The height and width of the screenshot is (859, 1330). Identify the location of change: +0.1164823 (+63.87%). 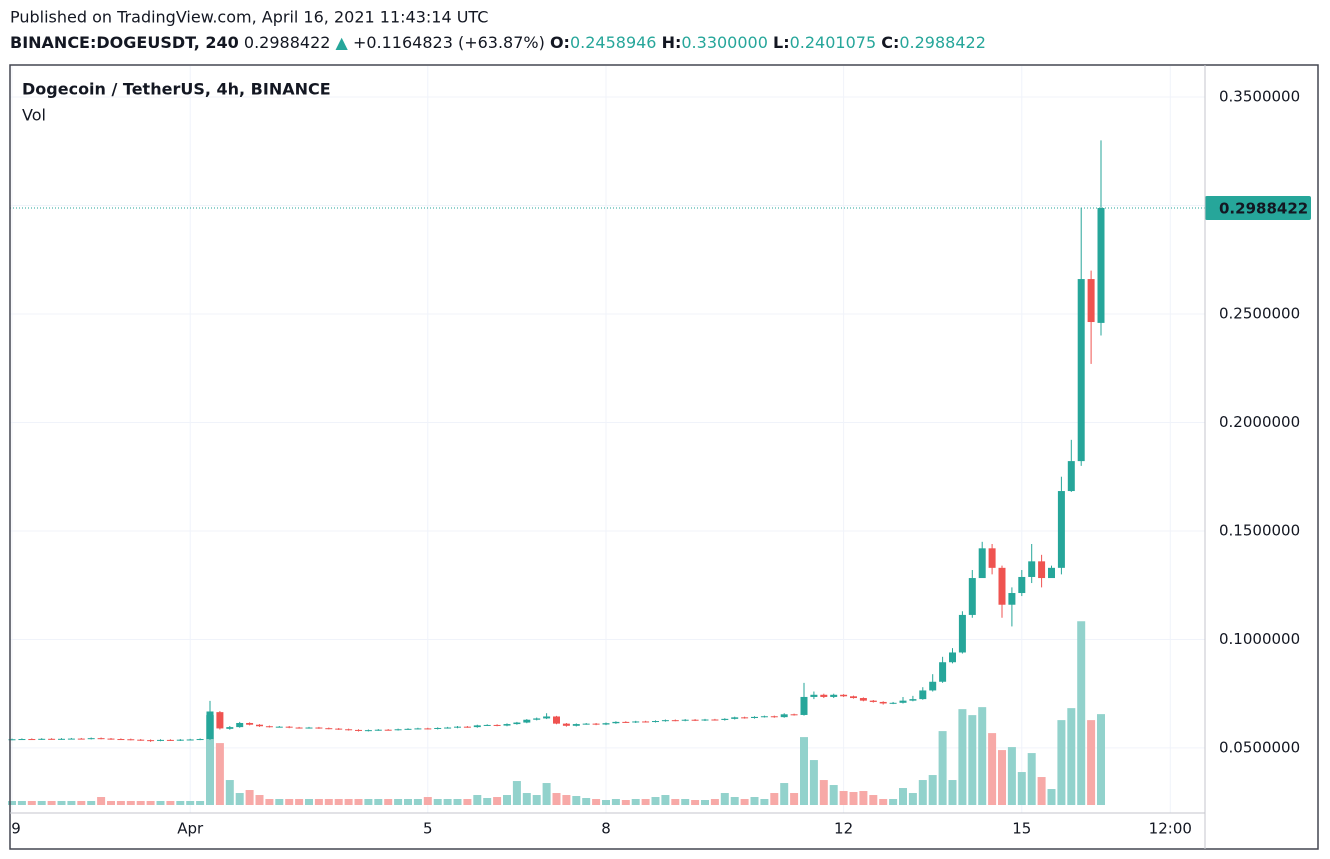
(449, 42).